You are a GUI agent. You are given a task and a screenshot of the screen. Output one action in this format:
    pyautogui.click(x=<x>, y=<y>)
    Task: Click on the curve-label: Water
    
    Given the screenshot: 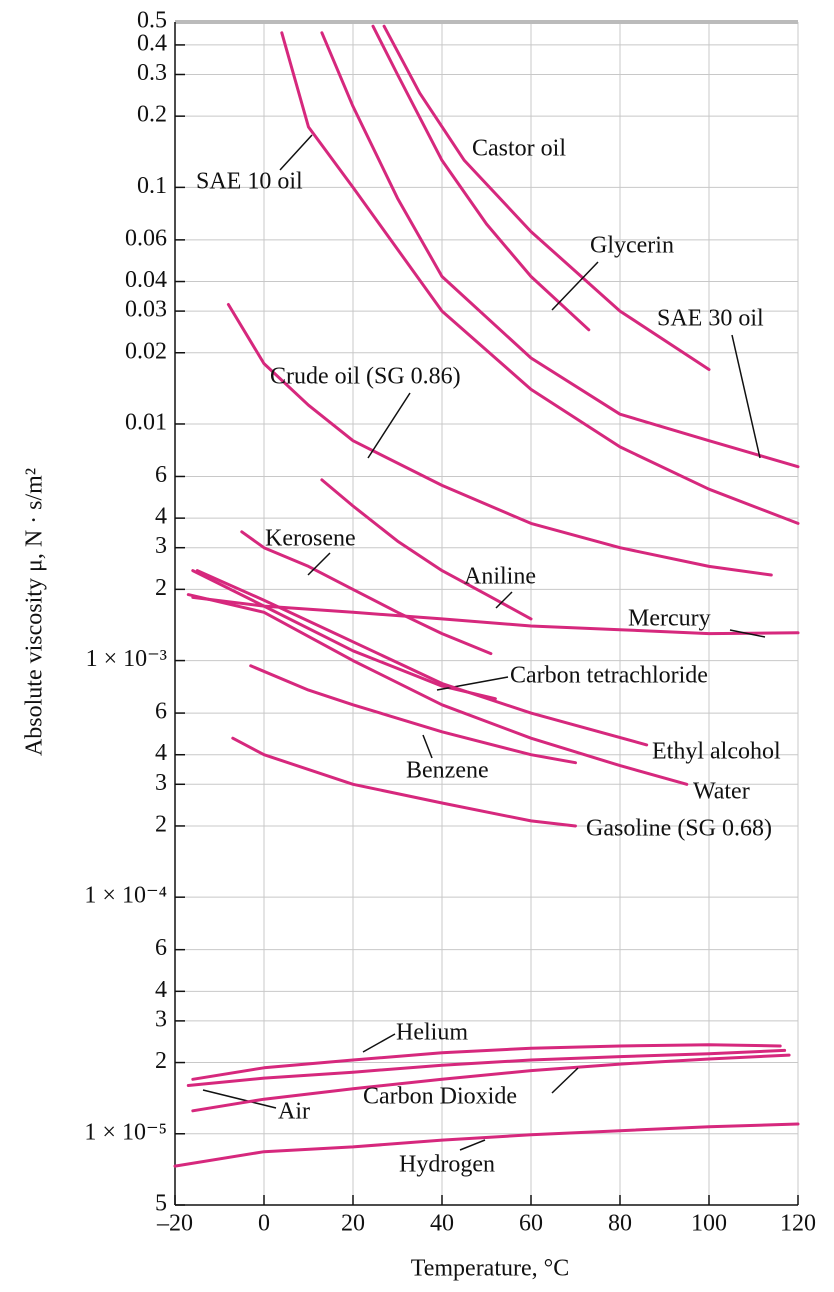 What is the action you would take?
    pyautogui.click(x=721, y=792)
    